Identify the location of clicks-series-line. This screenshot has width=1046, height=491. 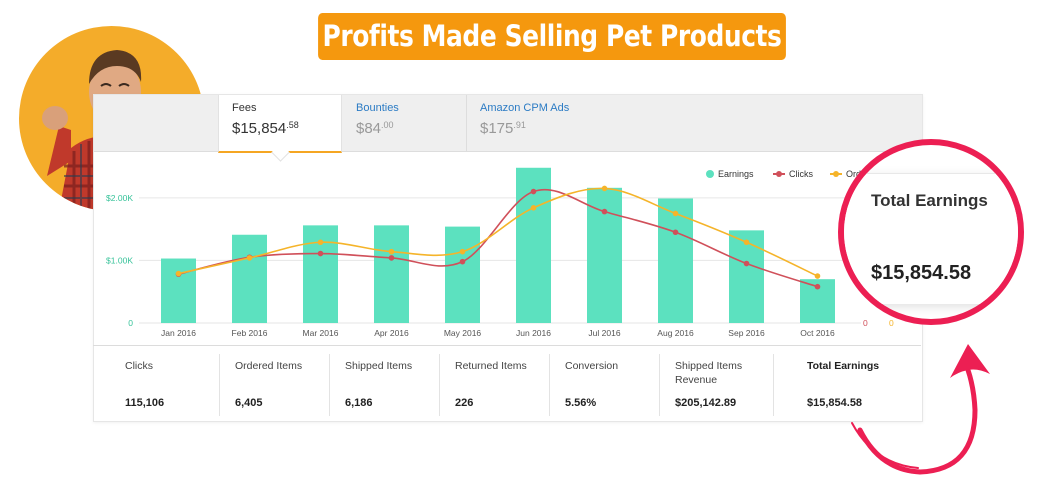
(498, 238).